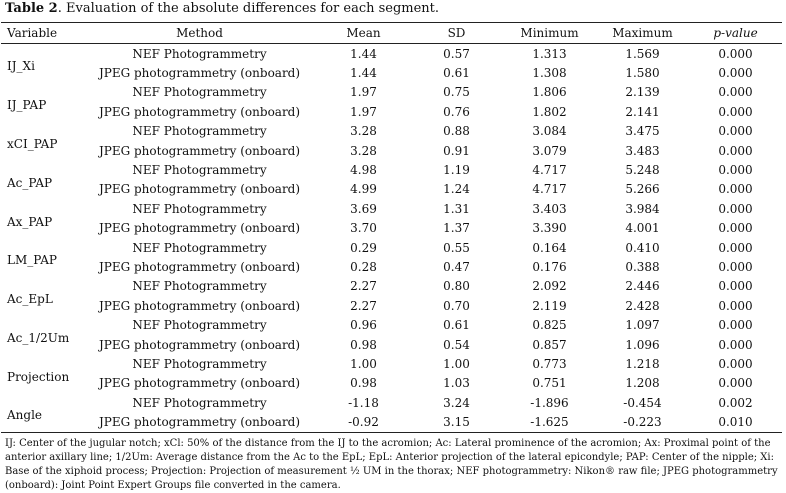 The image size is (786, 493). Describe the element at coordinates (32, 143) in the screenshot. I see `cell-variable: xCI_PAP` at that location.